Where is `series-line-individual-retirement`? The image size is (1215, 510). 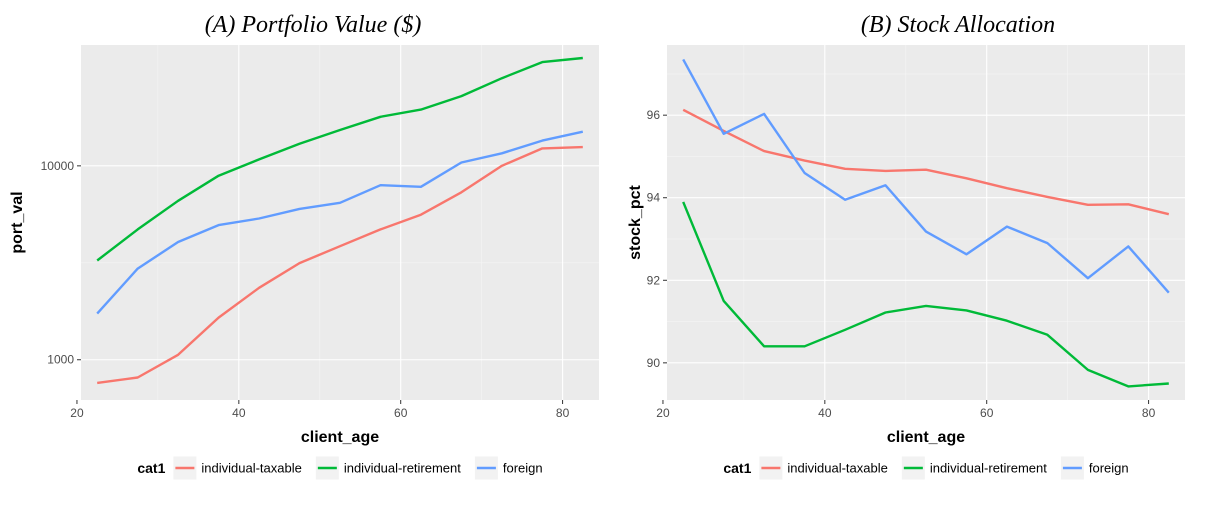 series-line-individual-retirement is located at coordinates (925, 294).